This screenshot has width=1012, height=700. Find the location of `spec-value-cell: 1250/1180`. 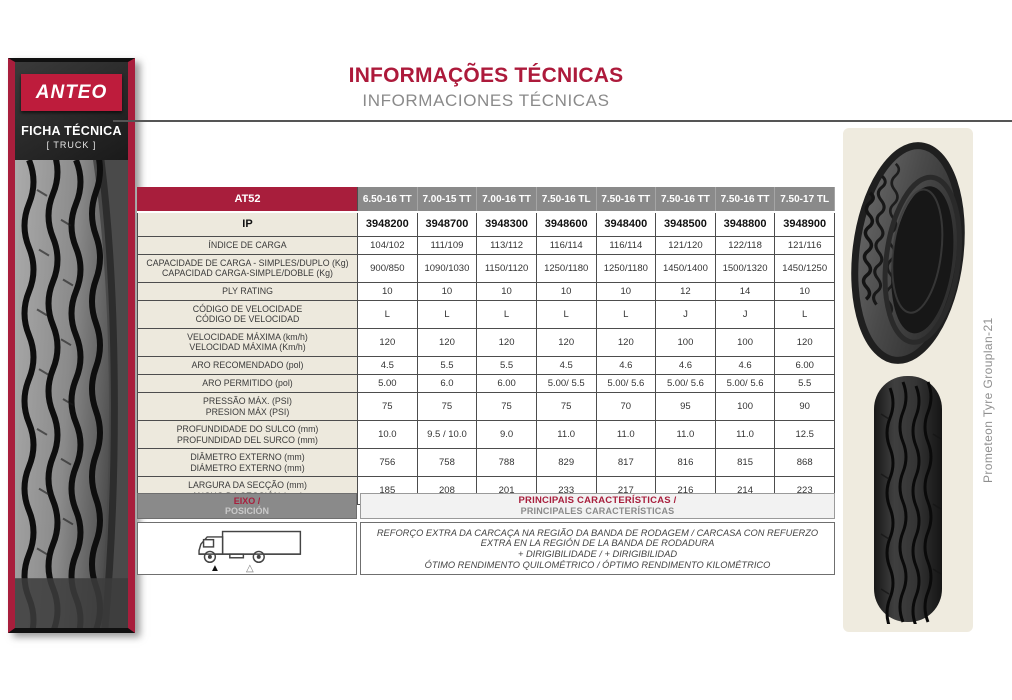

spec-value-cell: 1250/1180 is located at coordinates (566, 268).